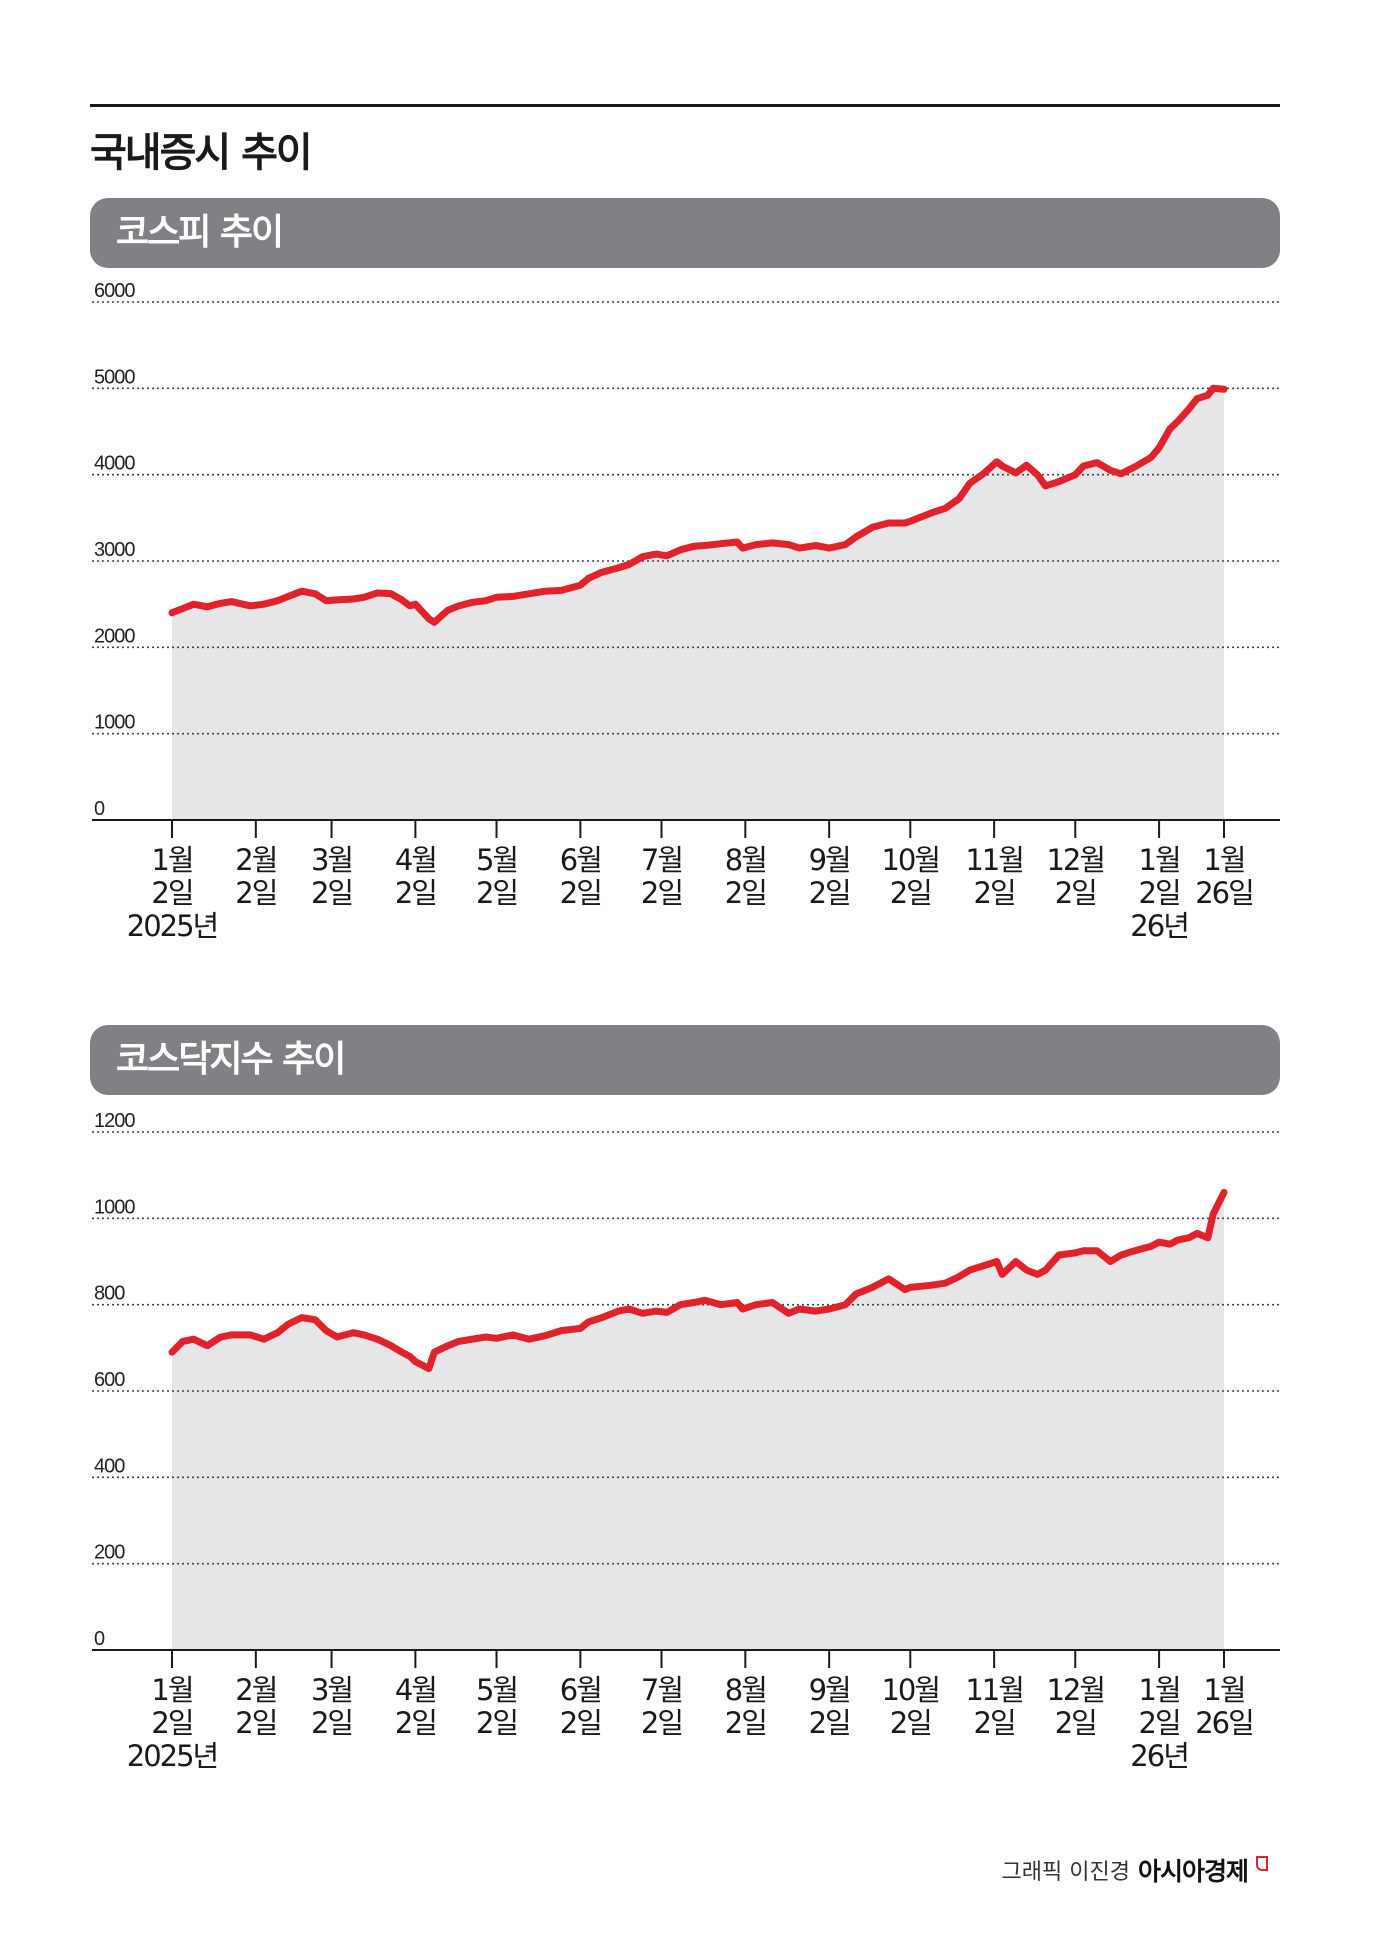  What do you see at coordinates (114, 723) in the screenshot?
I see `y-tick-label: 1000` at bounding box center [114, 723].